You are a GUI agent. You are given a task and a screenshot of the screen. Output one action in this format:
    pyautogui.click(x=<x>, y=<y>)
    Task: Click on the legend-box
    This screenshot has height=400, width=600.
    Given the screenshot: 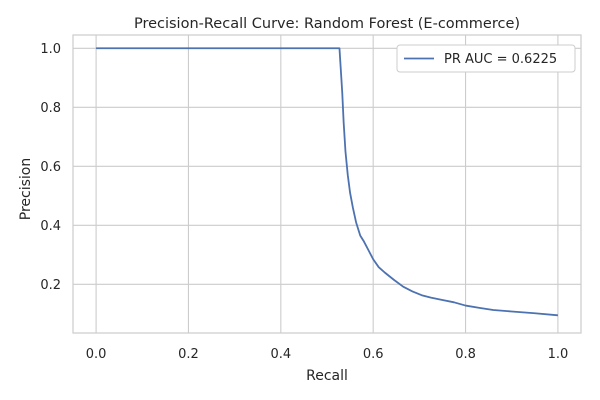 What is the action you would take?
    pyautogui.click(x=486, y=58)
    